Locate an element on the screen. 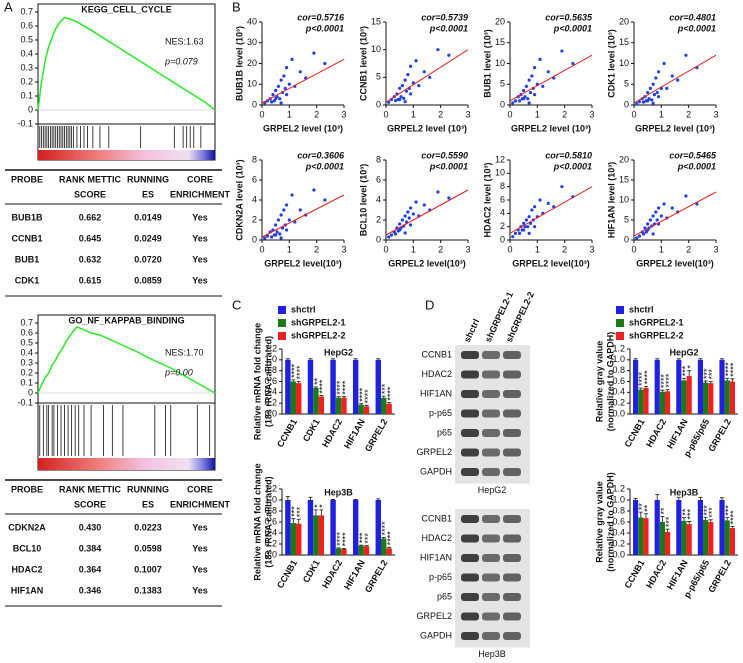 Image resolution: width=743 pixels, height=663 pixels. protein-label: HIF1AN is located at coordinates (436, 393).